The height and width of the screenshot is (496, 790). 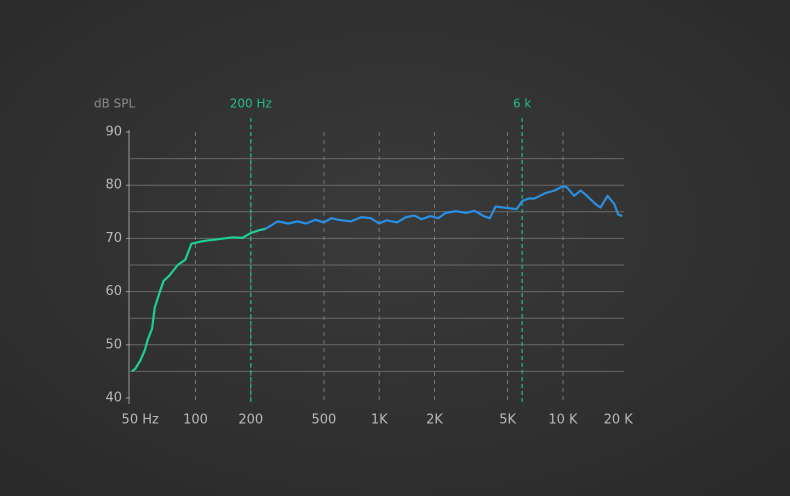 I want to click on y-tick-label: 50, so click(x=113, y=344).